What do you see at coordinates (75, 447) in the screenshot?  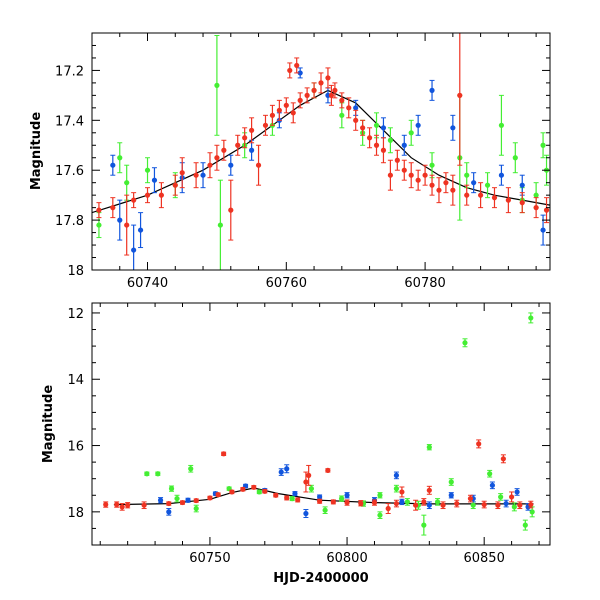 I see `bottom-y-tick-label: 16` at bounding box center [75, 447].